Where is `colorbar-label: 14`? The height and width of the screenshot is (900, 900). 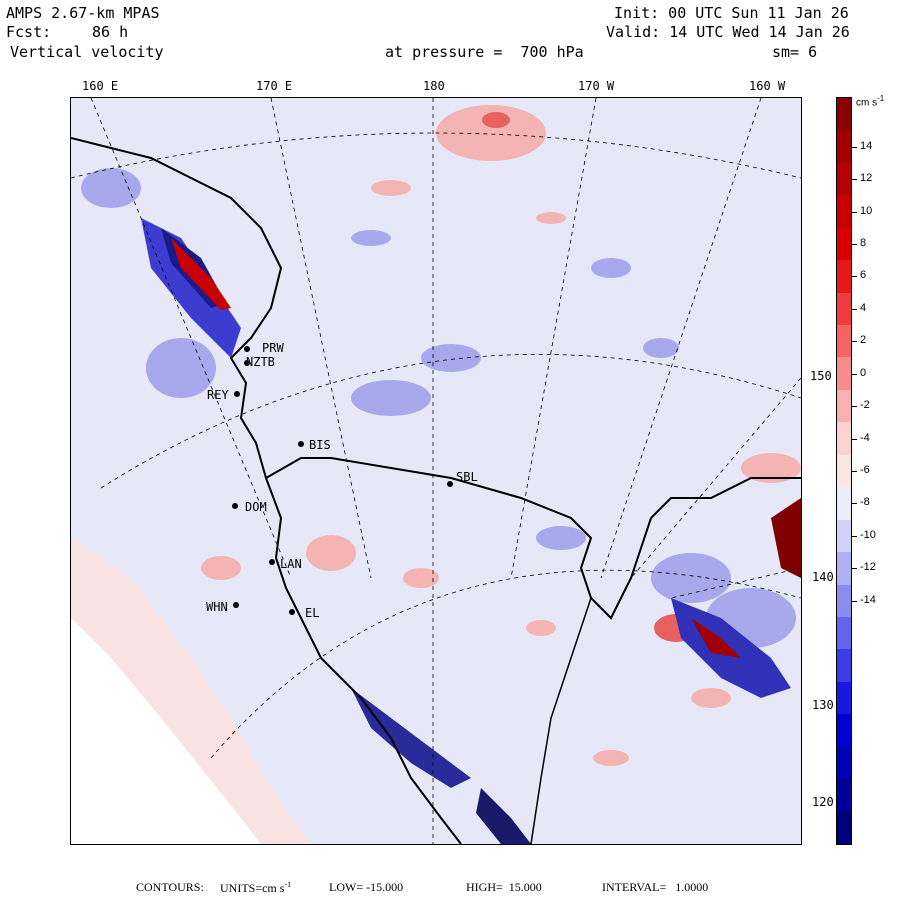 colorbar-label: 14 is located at coordinates (866, 145).